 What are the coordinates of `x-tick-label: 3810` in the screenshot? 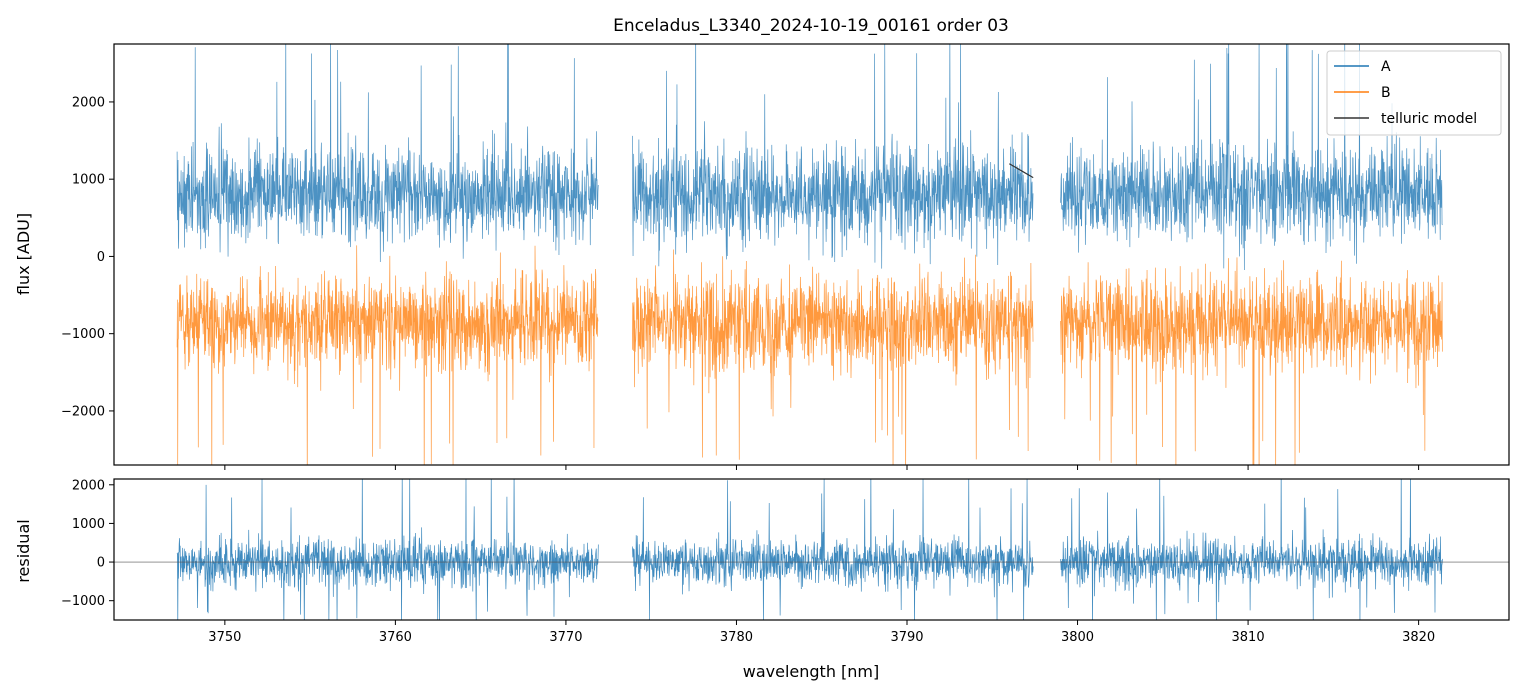 It's located at (1248, 637).